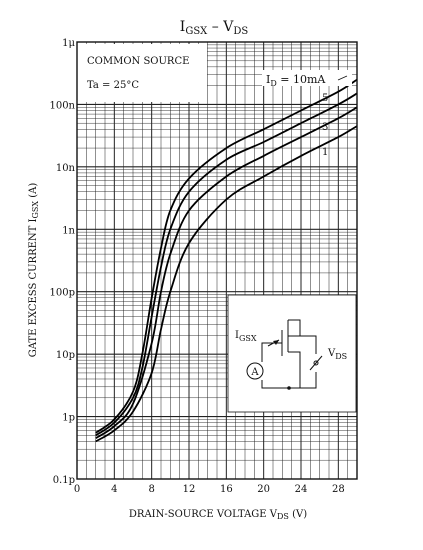 The image size is (423, 550). I want to click on inset-box, so click(292, 353).